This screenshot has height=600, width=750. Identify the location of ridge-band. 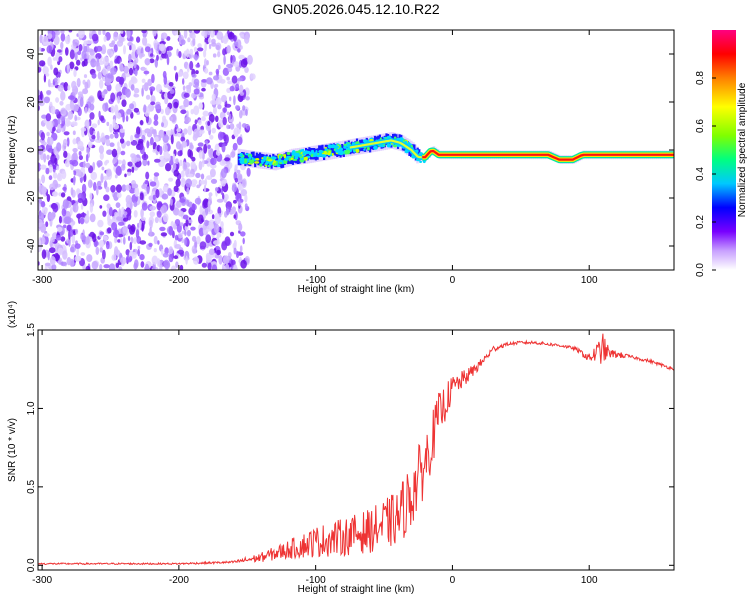
(265, 161).